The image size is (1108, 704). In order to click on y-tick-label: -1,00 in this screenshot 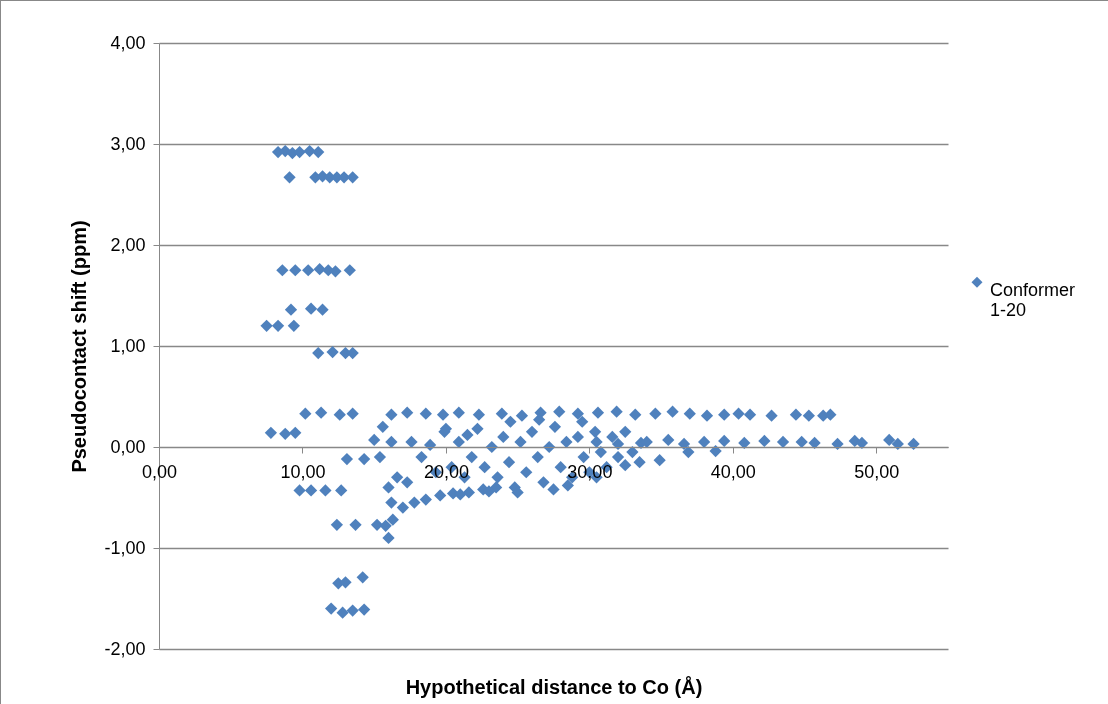, I will do `click(125, 547)`.